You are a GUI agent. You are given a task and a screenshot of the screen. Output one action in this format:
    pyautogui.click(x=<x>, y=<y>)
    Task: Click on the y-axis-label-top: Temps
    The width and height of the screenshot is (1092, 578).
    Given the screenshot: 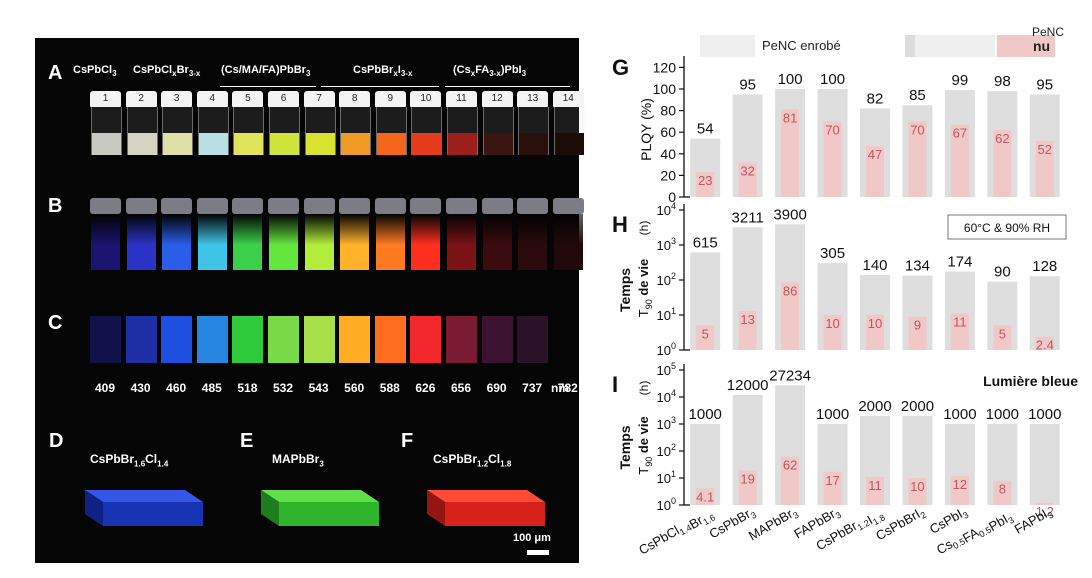 What is the action you would take?
    pyautogui.click(x=625, y=447)
    